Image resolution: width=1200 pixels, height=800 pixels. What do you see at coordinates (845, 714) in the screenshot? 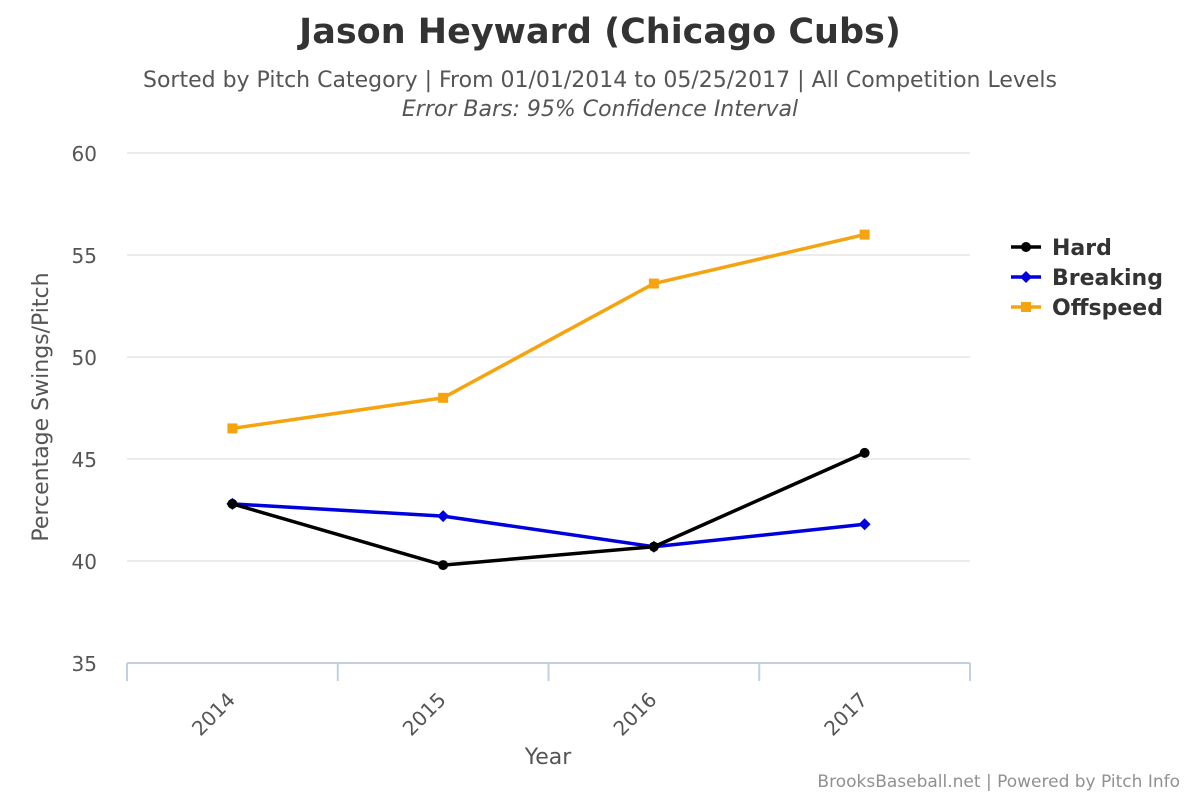
I see `x-tick-label: 2017` at bounding box center [845, 714].